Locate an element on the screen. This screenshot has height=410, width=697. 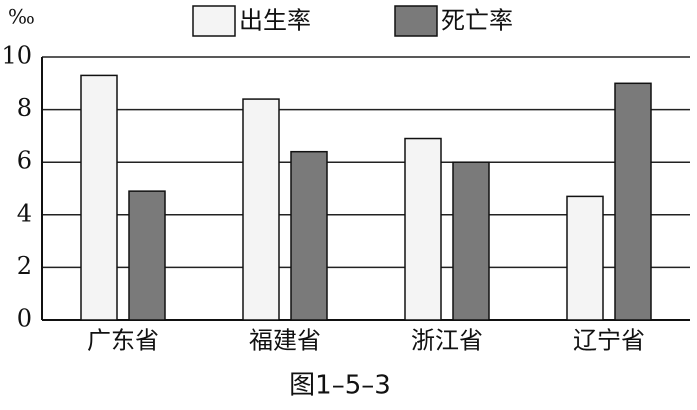
x-tick-label: 辽宁省 is located at coordinates (609, 341).